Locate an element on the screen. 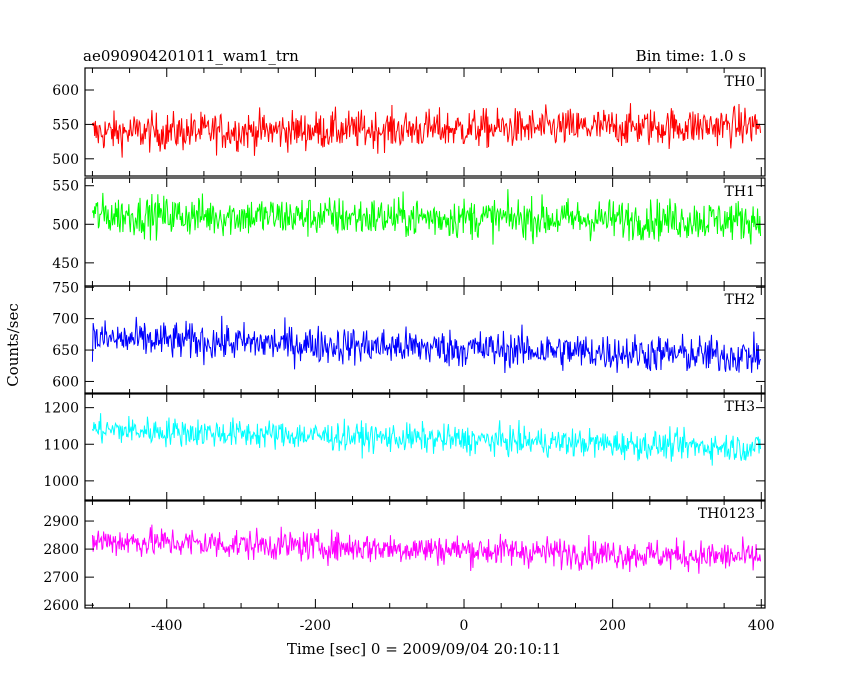 The image size is (850, 680). panel-frame-th0123 is located at coordinates (425, 554).